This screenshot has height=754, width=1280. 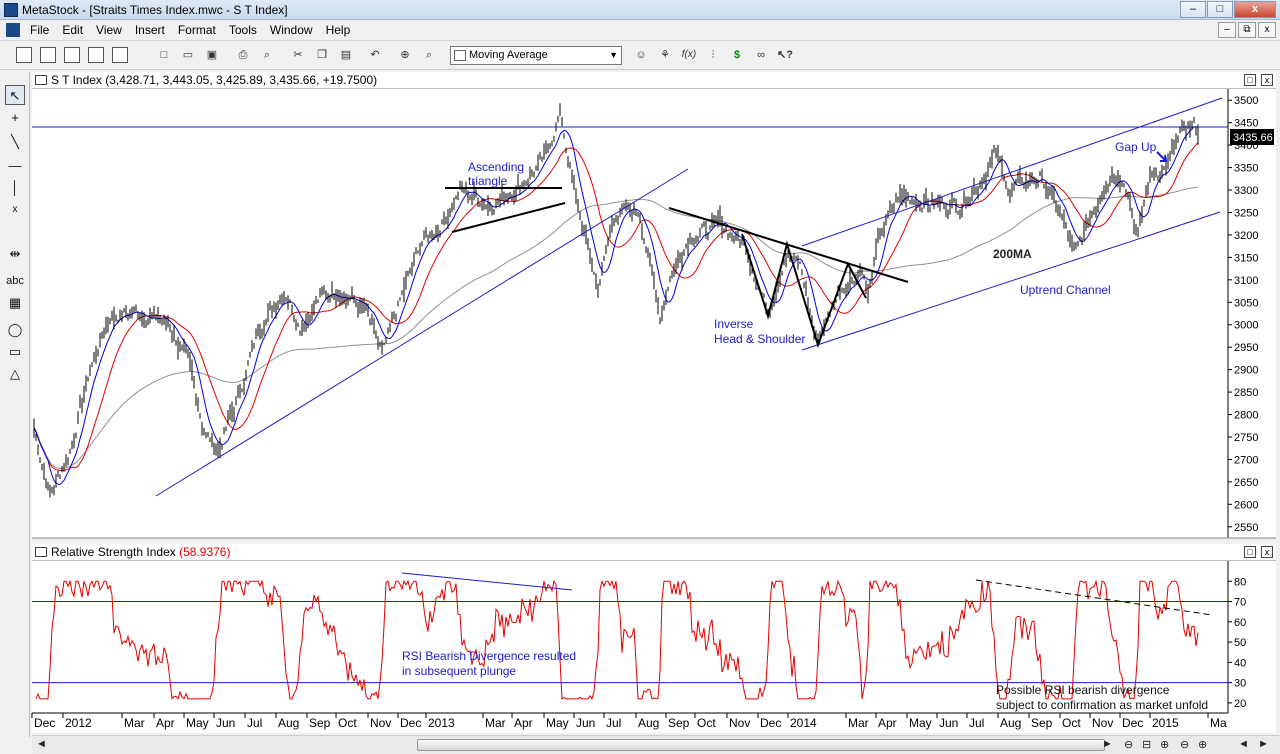 I want to click on rsi-pane-close-button: x, so click(x=1267, y=552).